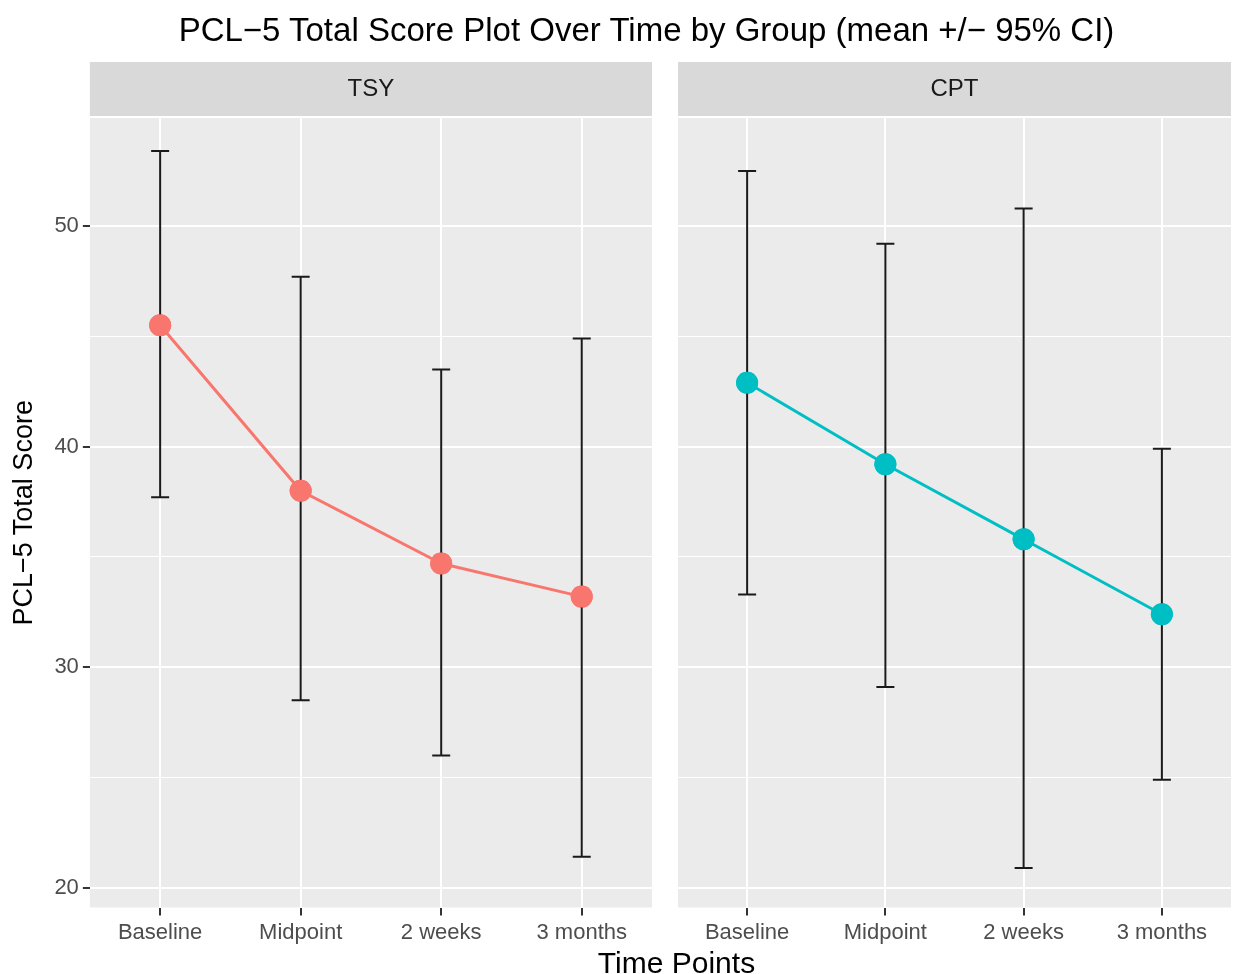 The height and width of the screenshot is (974, 1253). I want to click on y-tick-label: 40, so click(66, 445).